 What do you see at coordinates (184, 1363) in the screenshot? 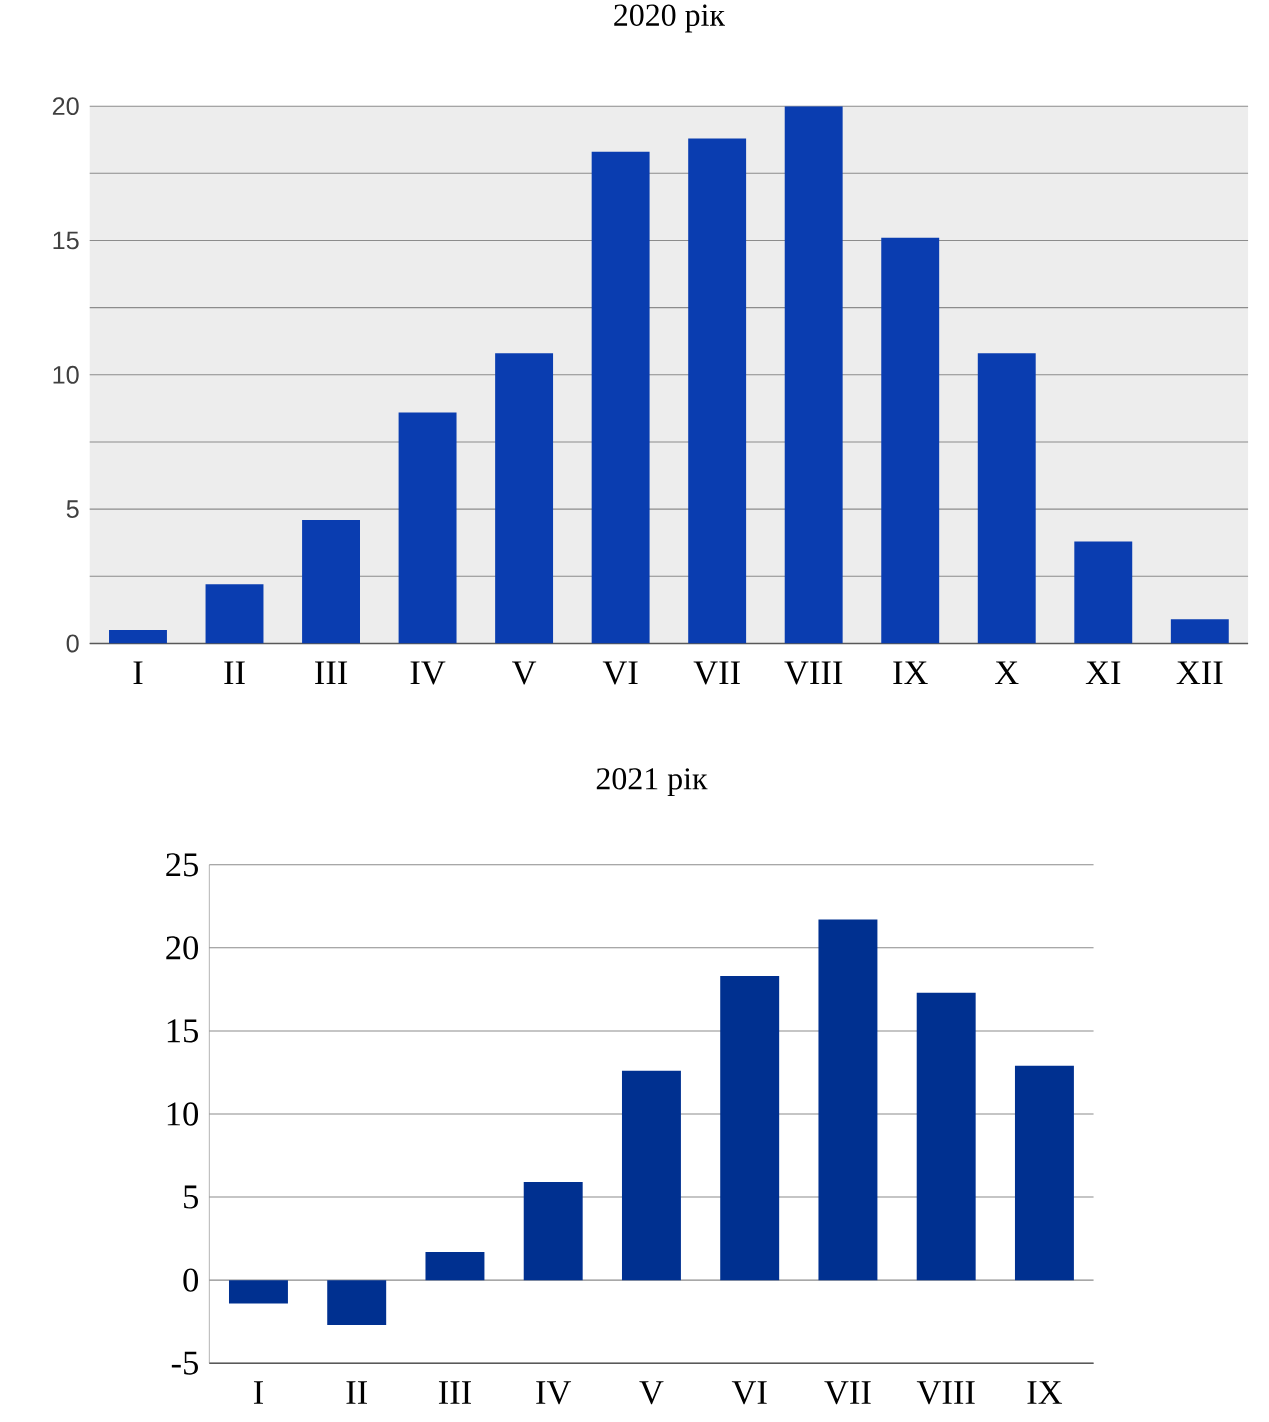
I see `y-tick-label: -5` at bounding box center [184, 1363].